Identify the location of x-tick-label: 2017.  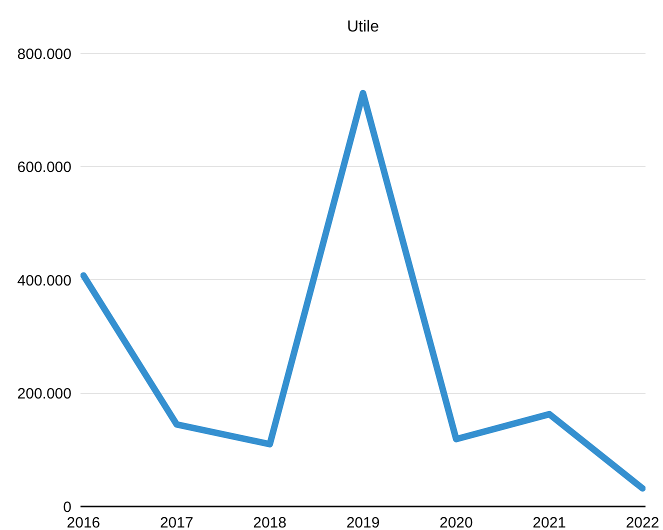
(177, 522).